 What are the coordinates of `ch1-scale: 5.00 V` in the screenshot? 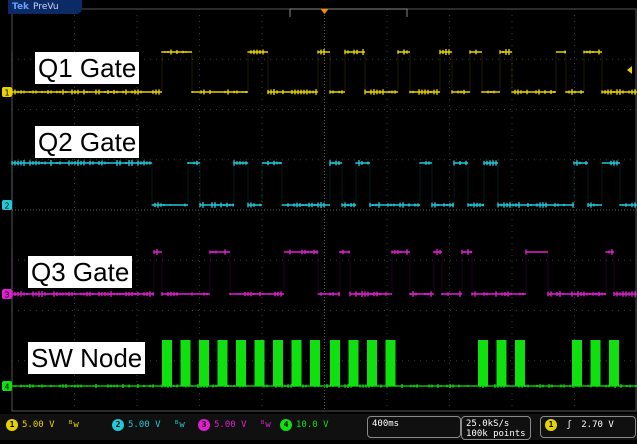 It's located at (38, 425).